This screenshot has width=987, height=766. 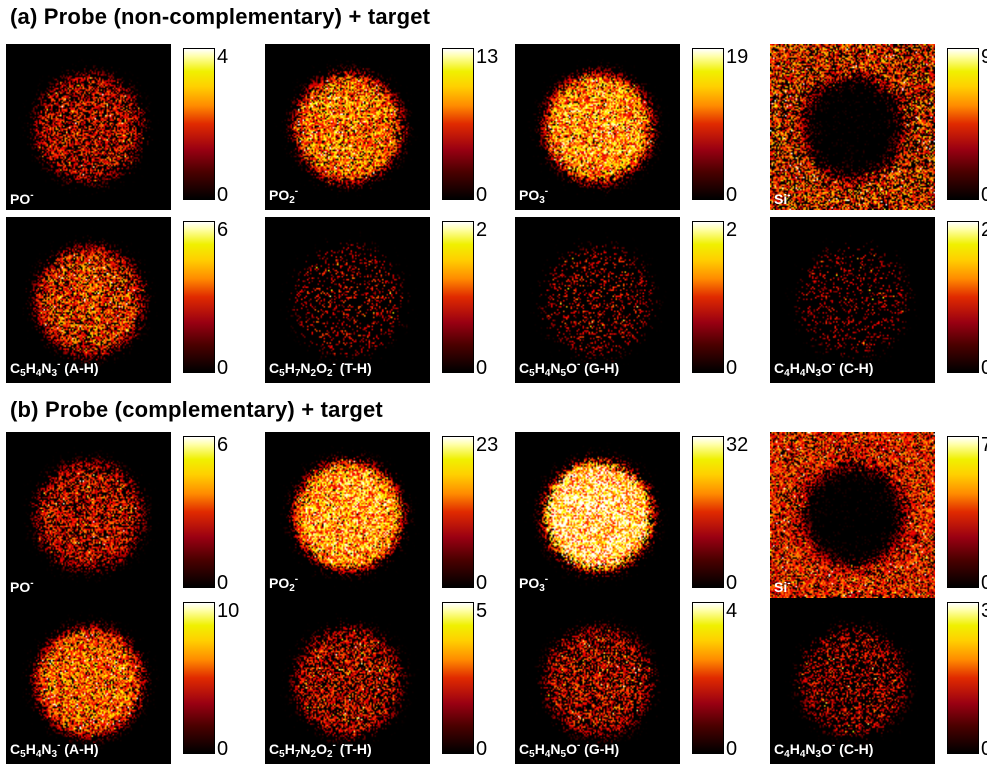 I want to click on ion-map-panel: PO- 6 0, so click(x=128, y=515).